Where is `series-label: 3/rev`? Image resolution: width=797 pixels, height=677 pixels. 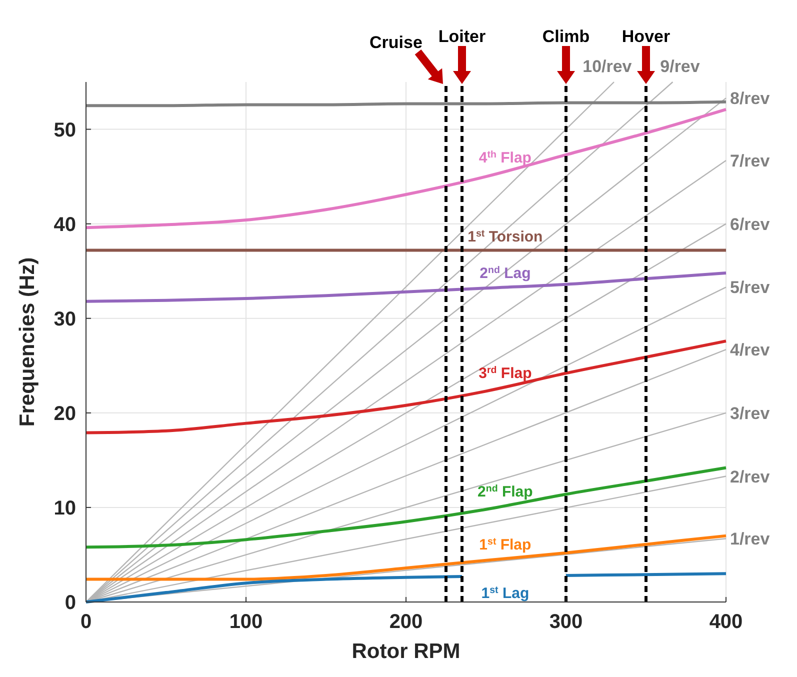
series-label: 3/rev is located at coordinates (750, 413).